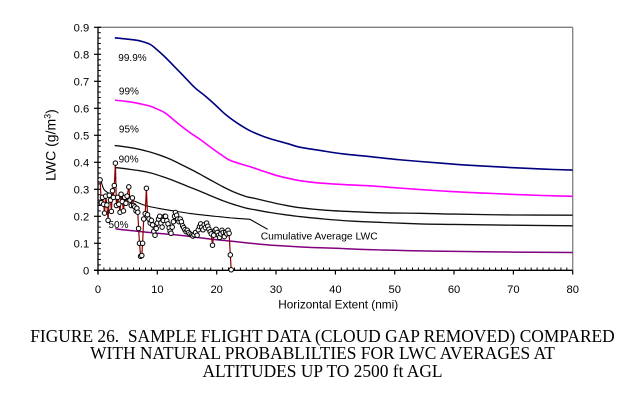 The image size is (631, 410). Describe the element at coordinates (335, 290) in the screenshot. I see `svg-text: 40` at that location.